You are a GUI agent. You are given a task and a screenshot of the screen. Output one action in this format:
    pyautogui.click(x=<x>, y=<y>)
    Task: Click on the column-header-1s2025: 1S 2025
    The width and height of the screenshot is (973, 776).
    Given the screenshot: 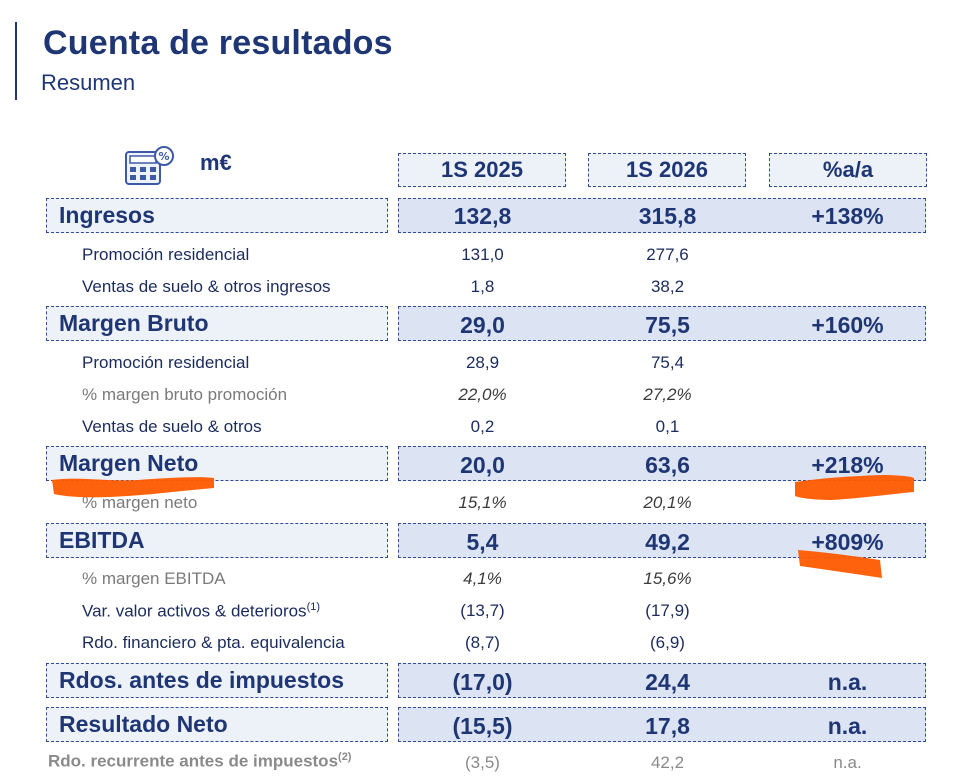 What is the action you would take?
    pyautogui.click(x=482, y=170)
    